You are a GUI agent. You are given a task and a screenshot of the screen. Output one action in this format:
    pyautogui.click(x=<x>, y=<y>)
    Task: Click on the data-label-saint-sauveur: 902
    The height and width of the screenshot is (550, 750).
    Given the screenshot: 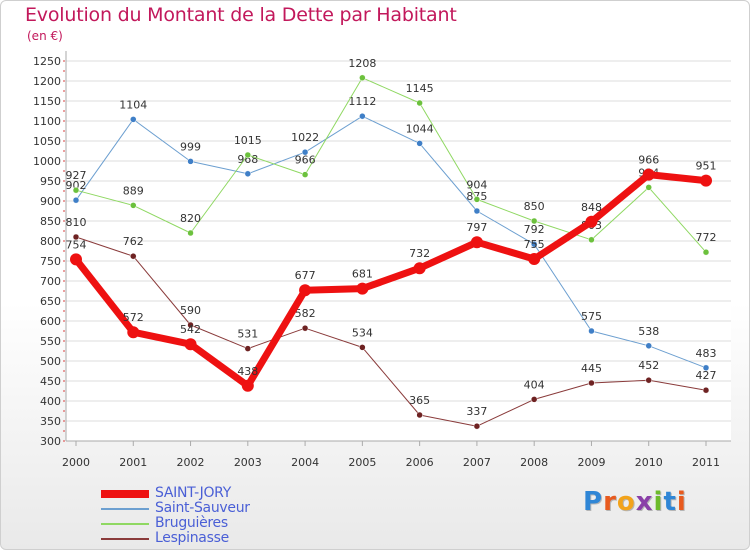 What is the action you would take?
    pyautogui.click(x=76, y=185)
    